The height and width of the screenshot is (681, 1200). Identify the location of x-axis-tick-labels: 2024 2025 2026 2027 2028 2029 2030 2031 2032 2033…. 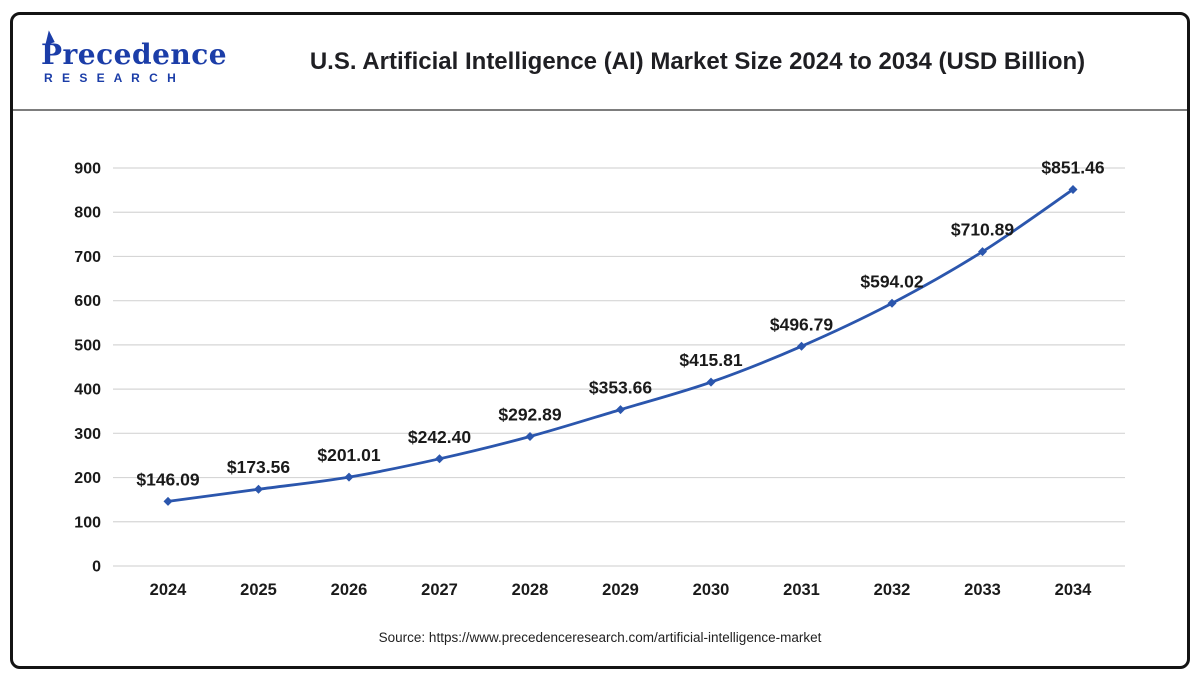
(621, 590).